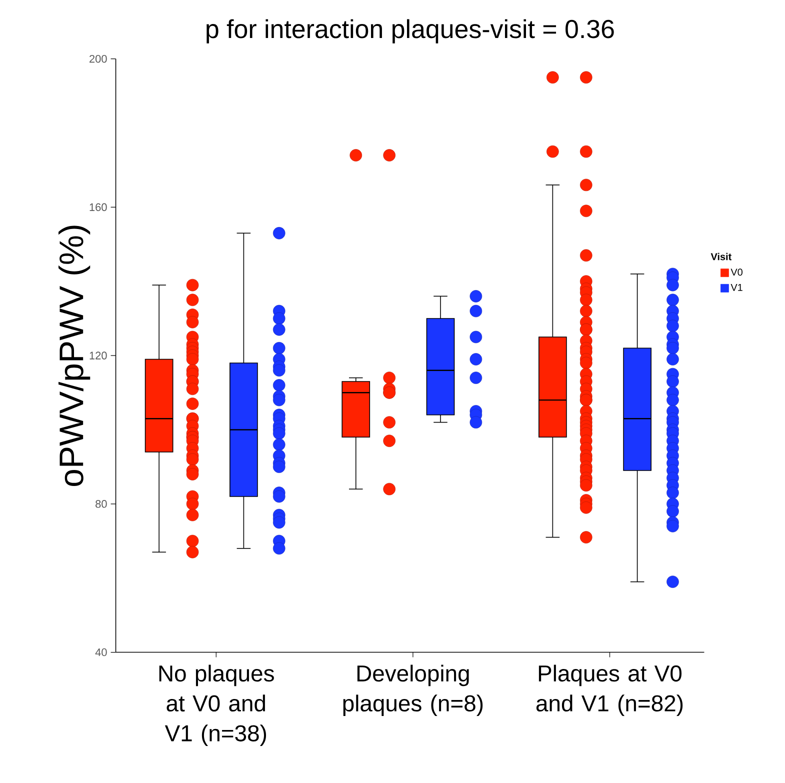 The width and height of the screenshot is (785, 783). Describe the element at coordinates (736, 272) in the screenshot. I see `legend-label: V0` at that location.